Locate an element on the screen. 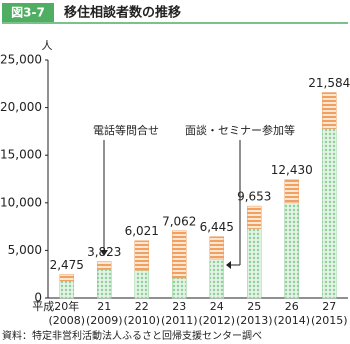 The width and height of the screenshot is (350, 344). total-label: 7,062 is located at coordinates (179, 221).